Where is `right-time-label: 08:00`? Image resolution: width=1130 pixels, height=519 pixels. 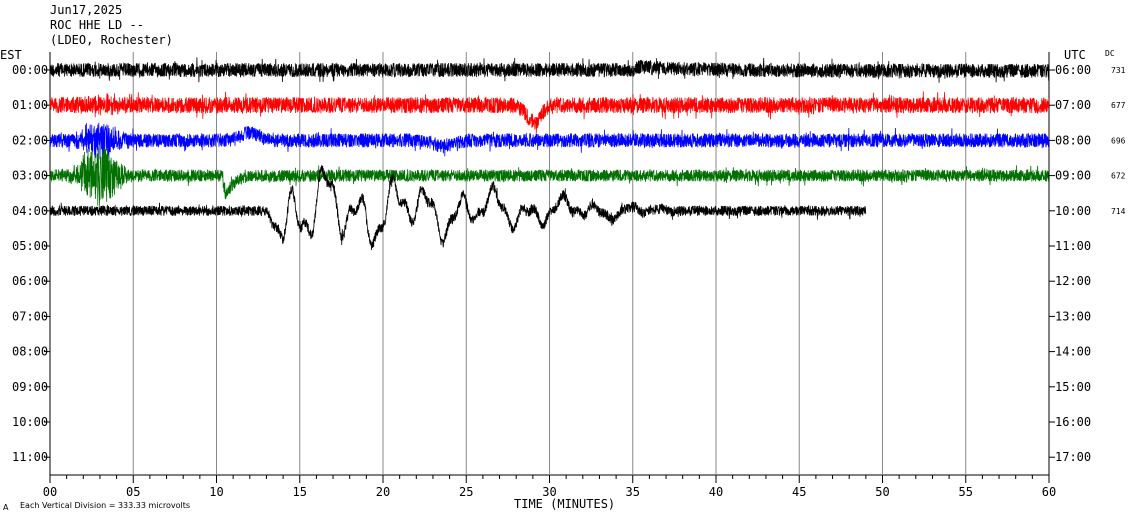
right-time-label: 08:00 is located at coordinates (1073, 140).